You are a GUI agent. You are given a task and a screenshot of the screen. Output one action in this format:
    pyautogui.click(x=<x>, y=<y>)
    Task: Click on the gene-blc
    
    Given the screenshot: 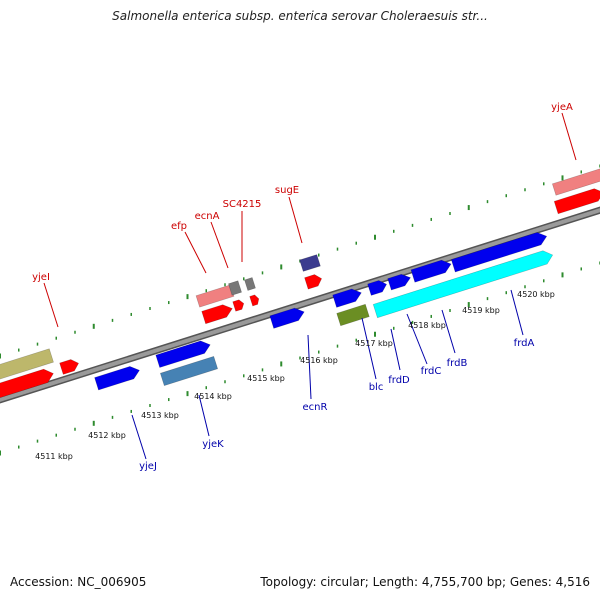 What is the action you would take?
    pyautogui.click(x=353, y=315)
    